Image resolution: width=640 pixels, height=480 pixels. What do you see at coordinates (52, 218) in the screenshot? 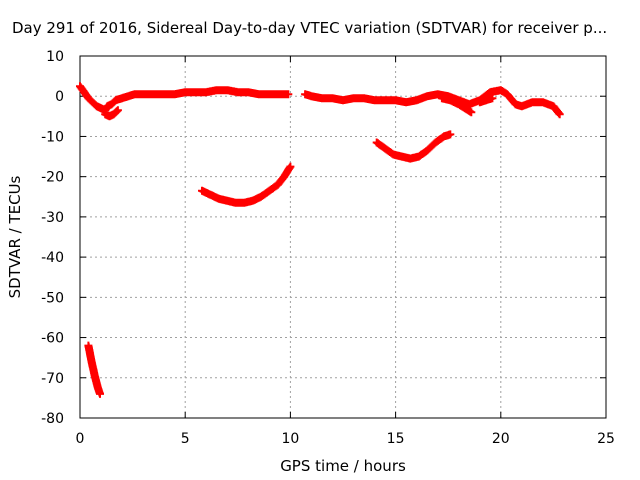
I see `y-tick-label: -30` at bounding box center [52, 218].